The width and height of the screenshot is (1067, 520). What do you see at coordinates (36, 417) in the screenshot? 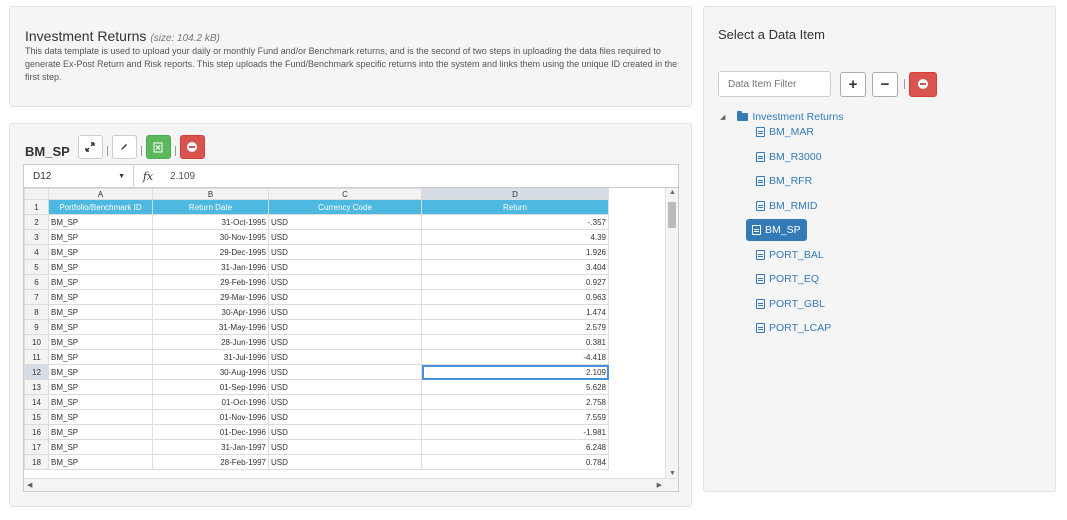
I see `row-number: 15` at bounding box center [36, 417].